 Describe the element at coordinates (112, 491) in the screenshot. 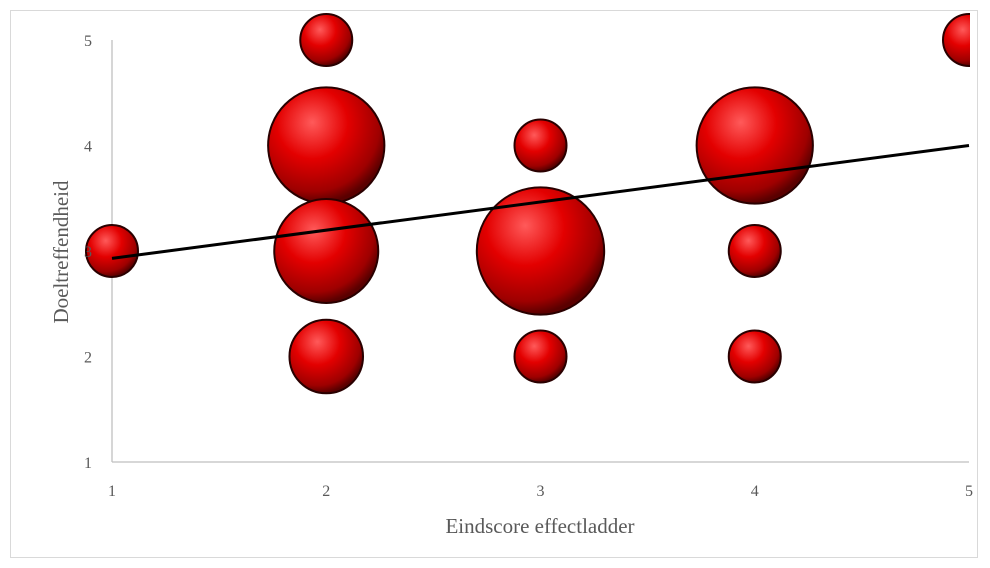

I see `x-tick-label: 1` at that location.